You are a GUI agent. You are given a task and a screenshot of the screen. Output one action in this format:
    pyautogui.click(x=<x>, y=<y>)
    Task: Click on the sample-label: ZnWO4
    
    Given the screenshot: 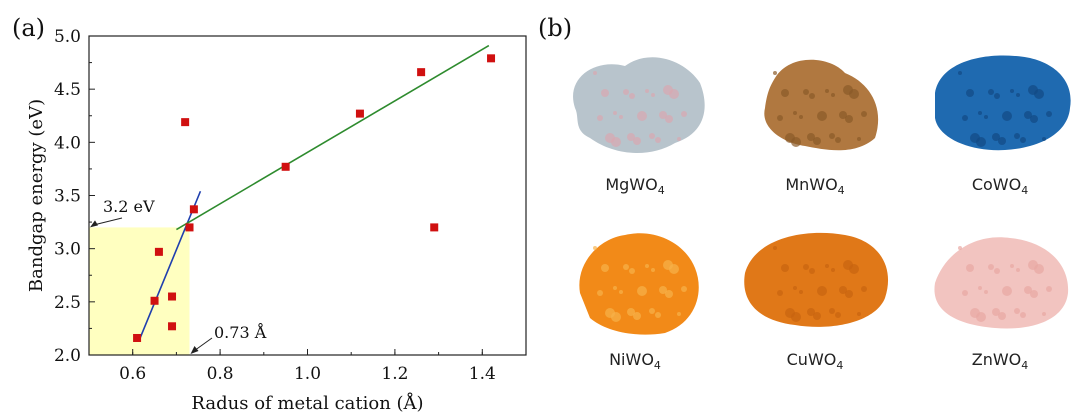 What is the action you would take?
    pyautogui.click(x=1000, y=361)
    